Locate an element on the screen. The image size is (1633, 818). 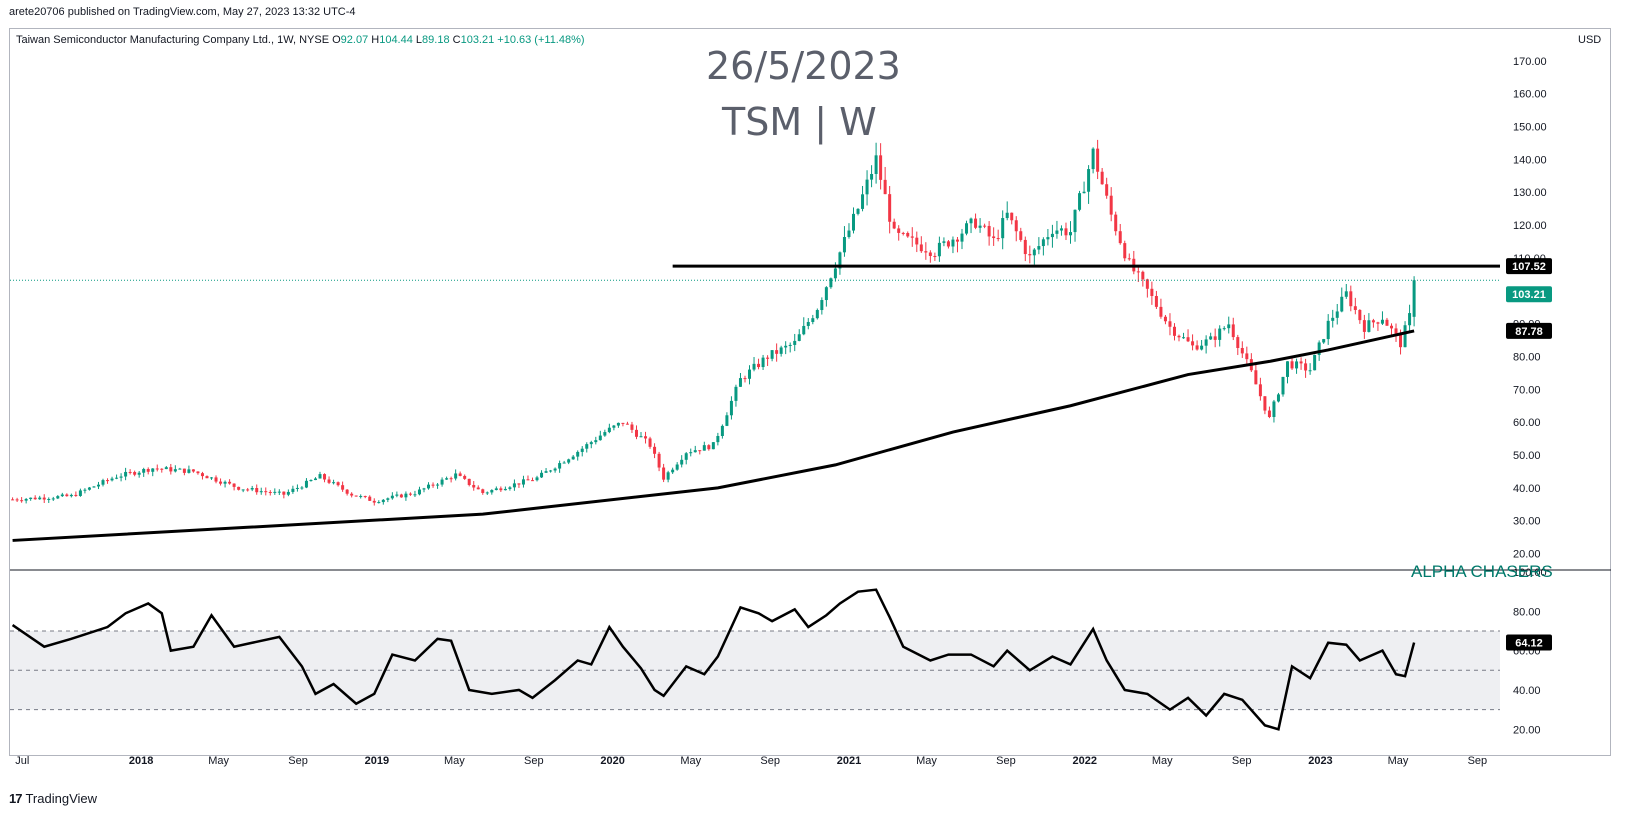
price-tick-label: 150.00 is located at coordinates (1530, 128).